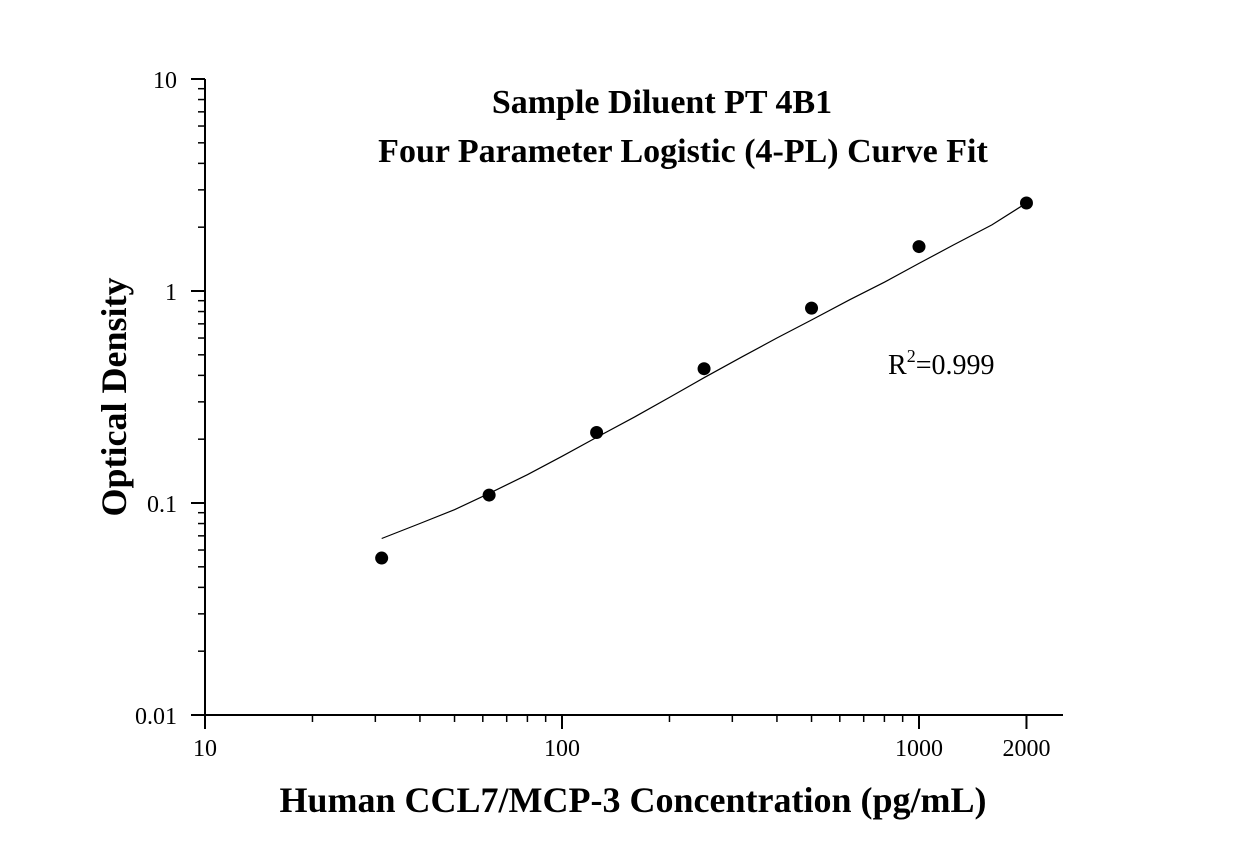 The width and height of the screenshot is (1233, 863). Describe the element at coordinates (205, 749) in the screenshot. I see `x-tick-label: 10` at that location.